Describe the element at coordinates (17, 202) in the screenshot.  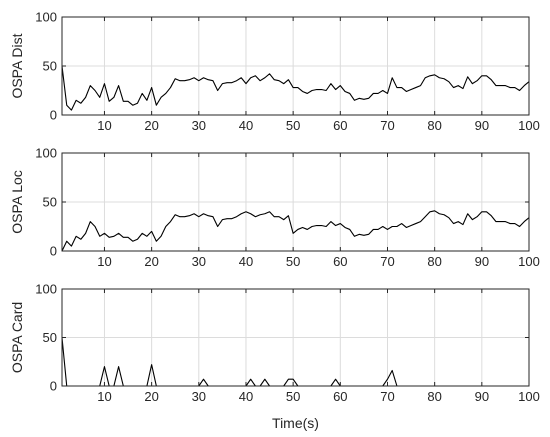
I see `y-axis-label: OSPA Loc` at that location.